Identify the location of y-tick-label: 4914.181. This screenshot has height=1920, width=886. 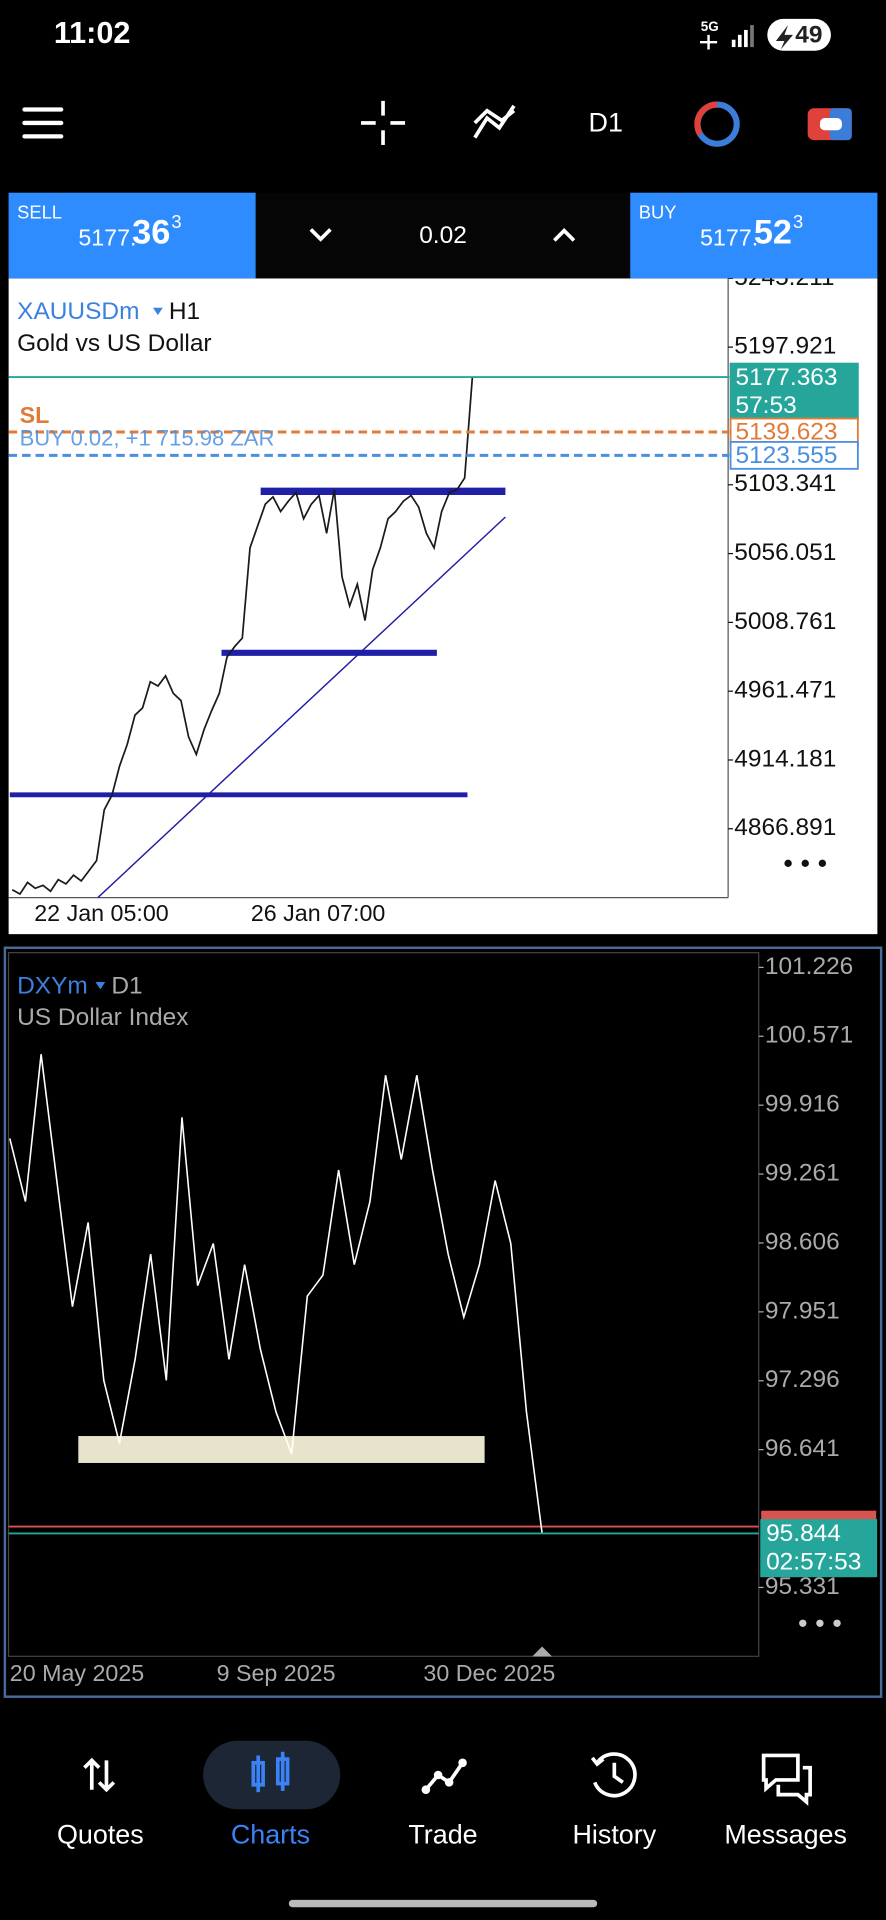
(785, 758).